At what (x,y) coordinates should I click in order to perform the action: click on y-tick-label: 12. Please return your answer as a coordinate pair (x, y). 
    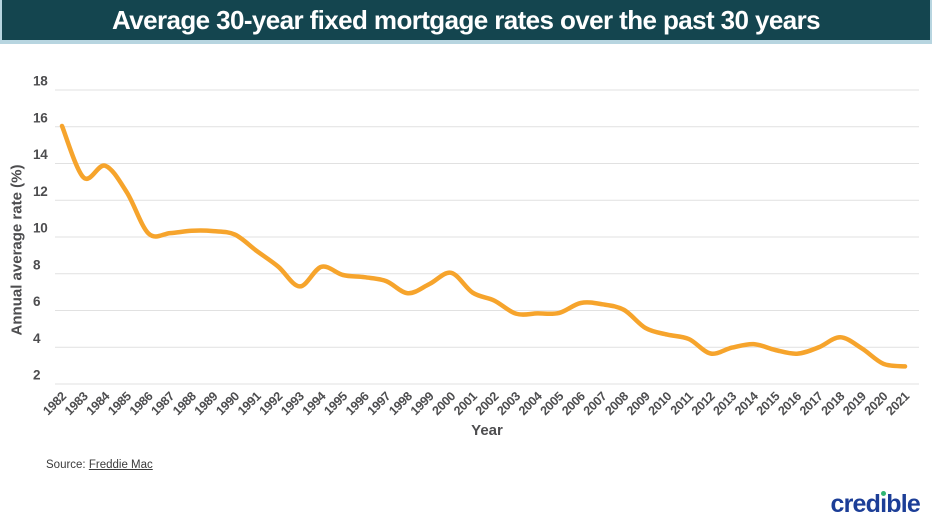
    Looking at the image, I should click on (40, 191).